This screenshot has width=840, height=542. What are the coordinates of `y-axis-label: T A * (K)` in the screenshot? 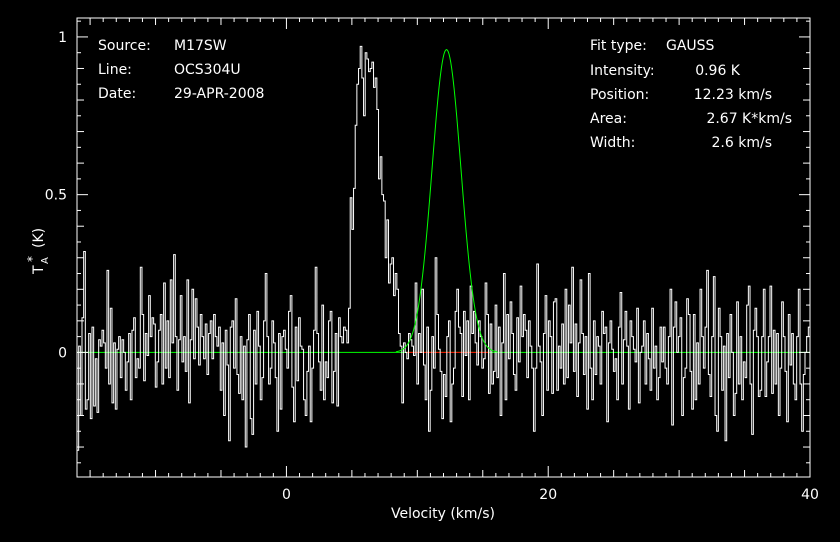 It's located at (38, 251).